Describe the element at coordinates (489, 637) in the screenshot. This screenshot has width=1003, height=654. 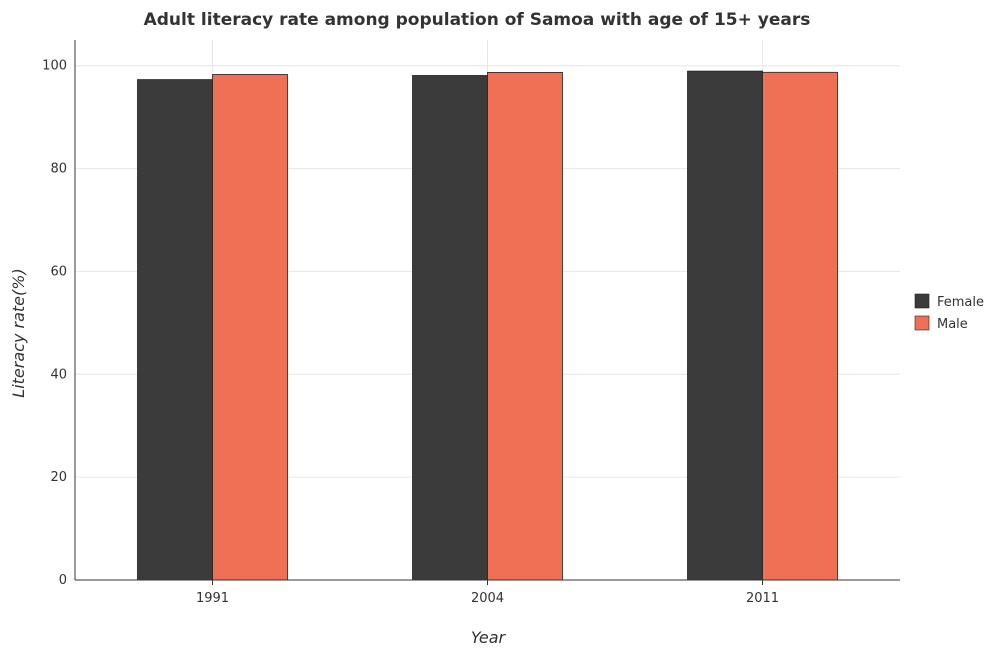
I see `x-axis-label: Year` at that location.